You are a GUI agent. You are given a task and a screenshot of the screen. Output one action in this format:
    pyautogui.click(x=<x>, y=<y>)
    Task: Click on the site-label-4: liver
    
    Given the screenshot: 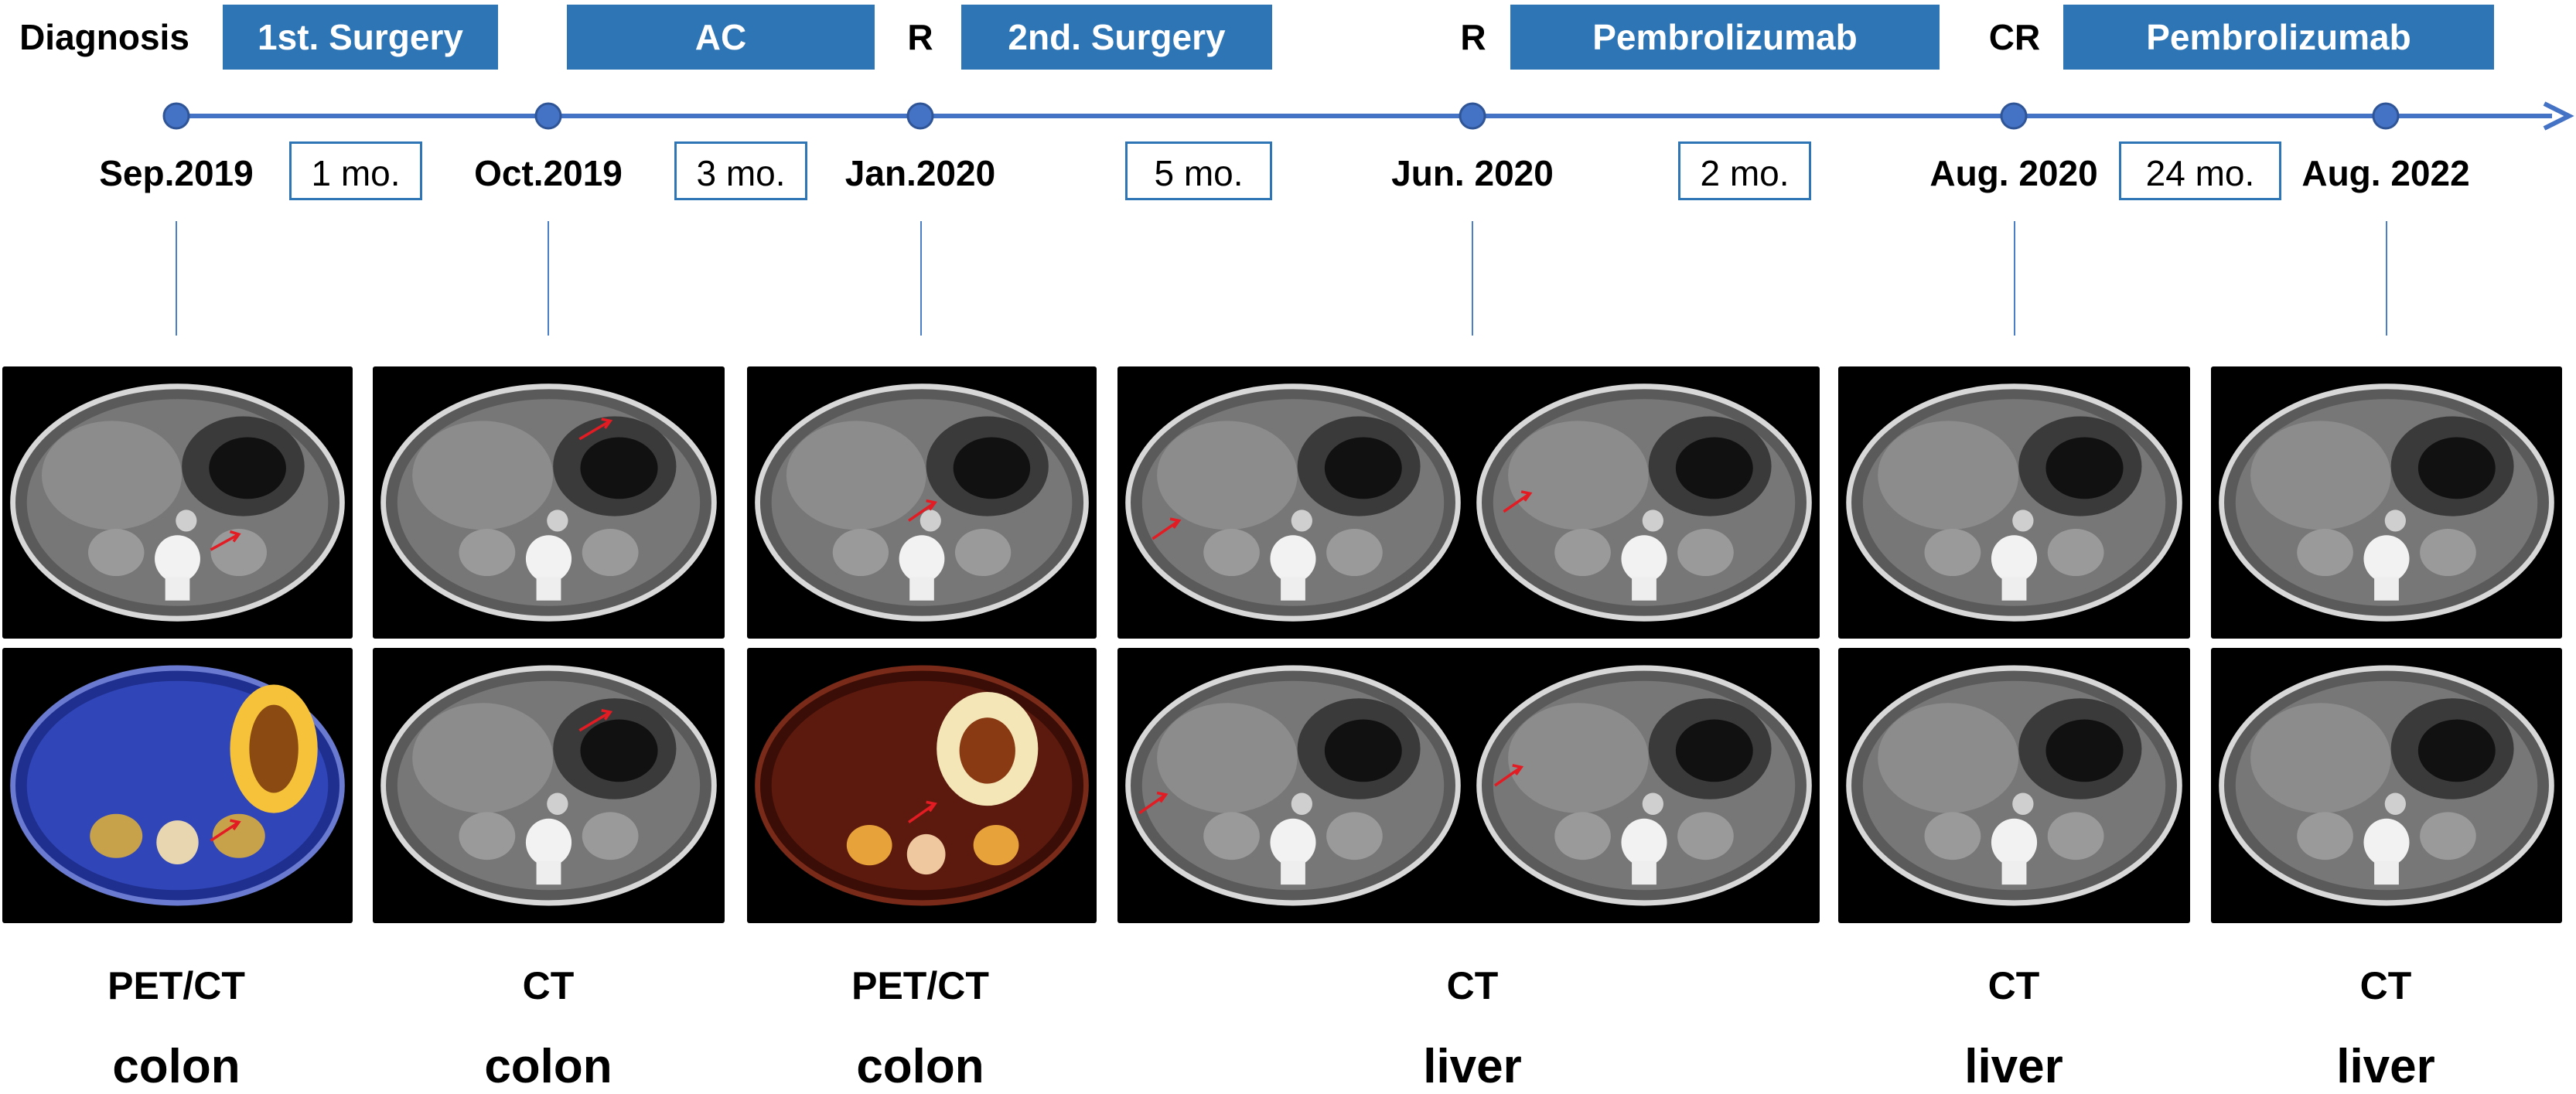 What is the action you would take?
    pyautogui.click(x=1473, y=1066)
    